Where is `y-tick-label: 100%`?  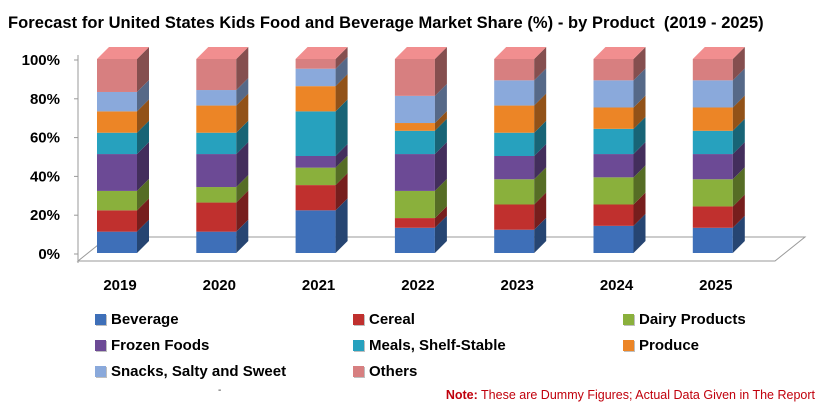
y-tick-label: 100% is located at coordinates (41, 60).